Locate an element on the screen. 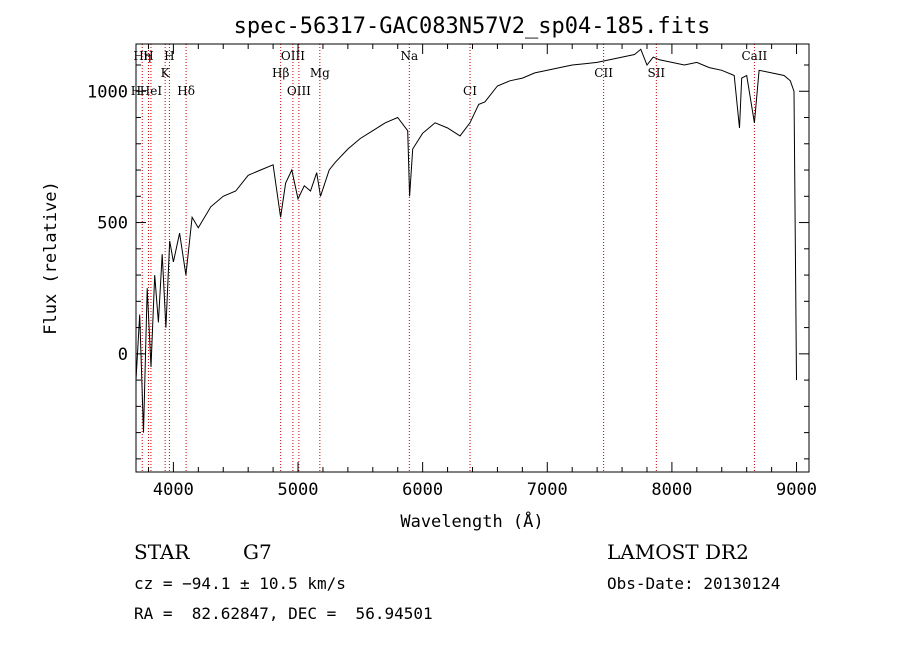 The height and width of the screenshot is (649, 900). survey-name: LAMOST DR2 is located at coordinates (678, 552).